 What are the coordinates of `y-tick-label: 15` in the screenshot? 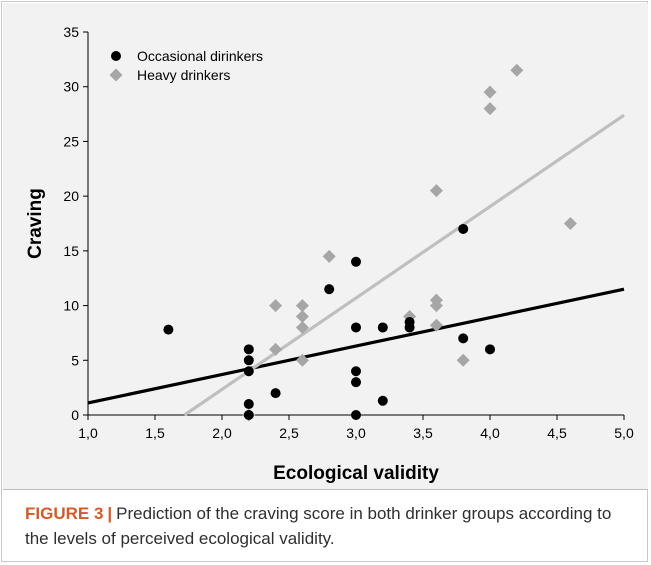 It's located at (71, 251).